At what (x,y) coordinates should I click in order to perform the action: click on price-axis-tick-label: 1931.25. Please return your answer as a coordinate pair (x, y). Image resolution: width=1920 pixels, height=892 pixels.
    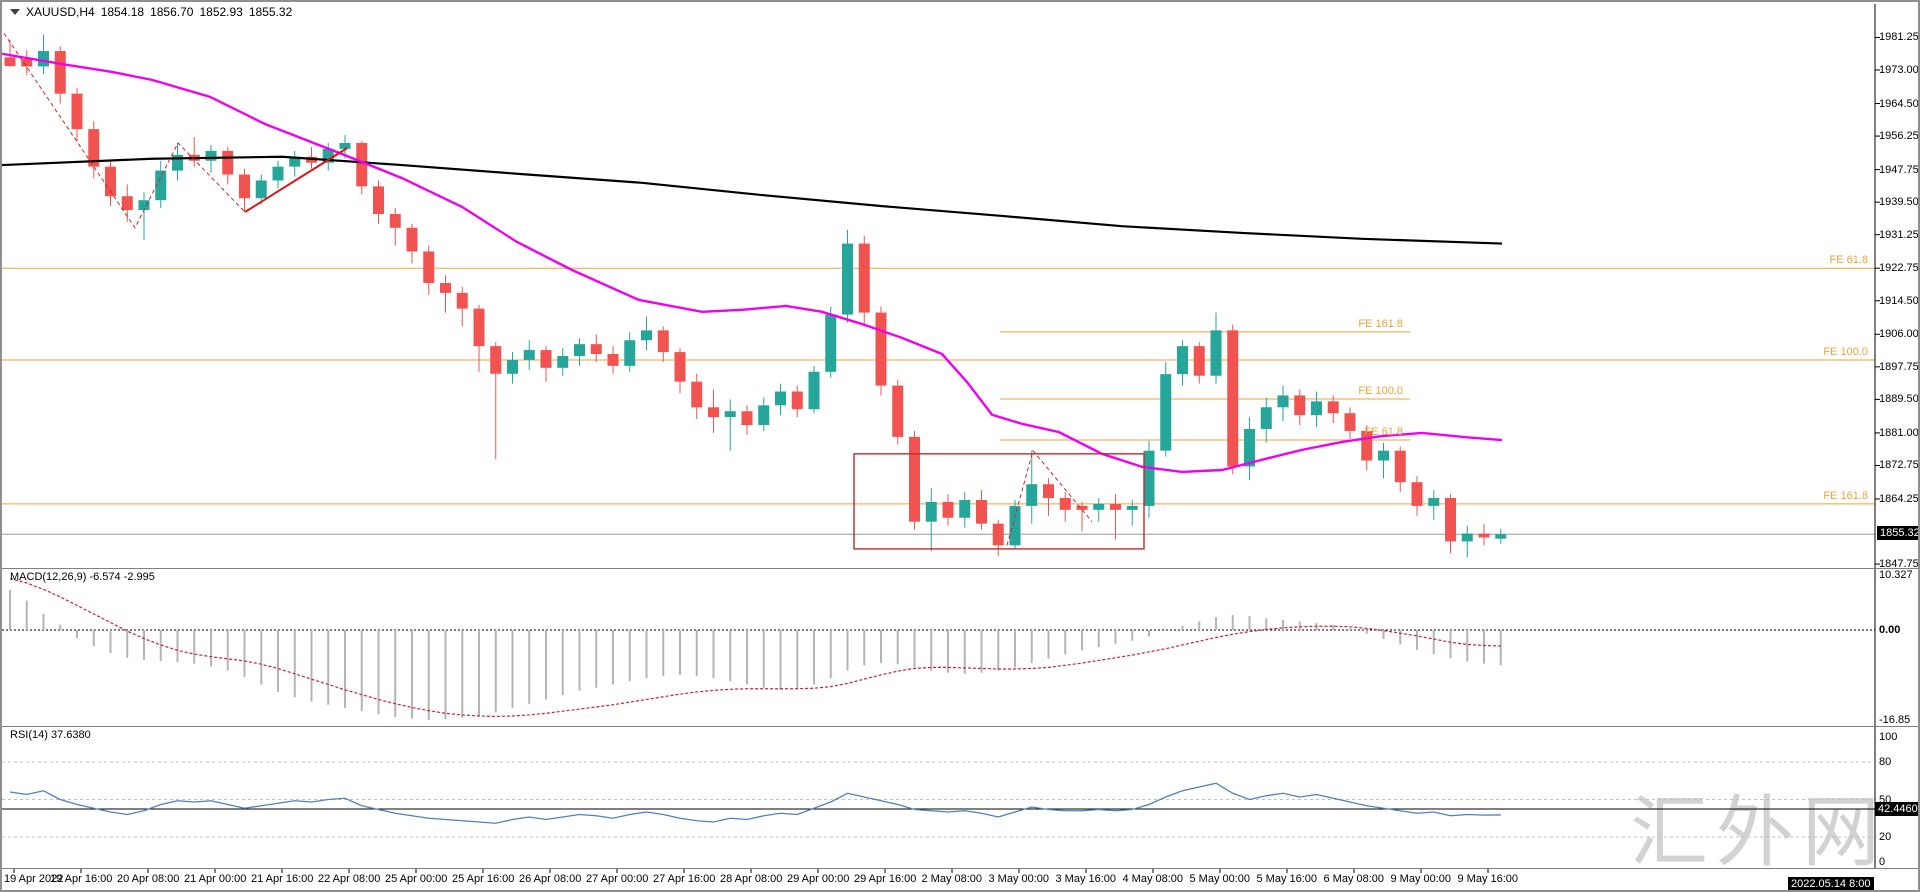
    Looking at the image, I should click on (1899, 234).